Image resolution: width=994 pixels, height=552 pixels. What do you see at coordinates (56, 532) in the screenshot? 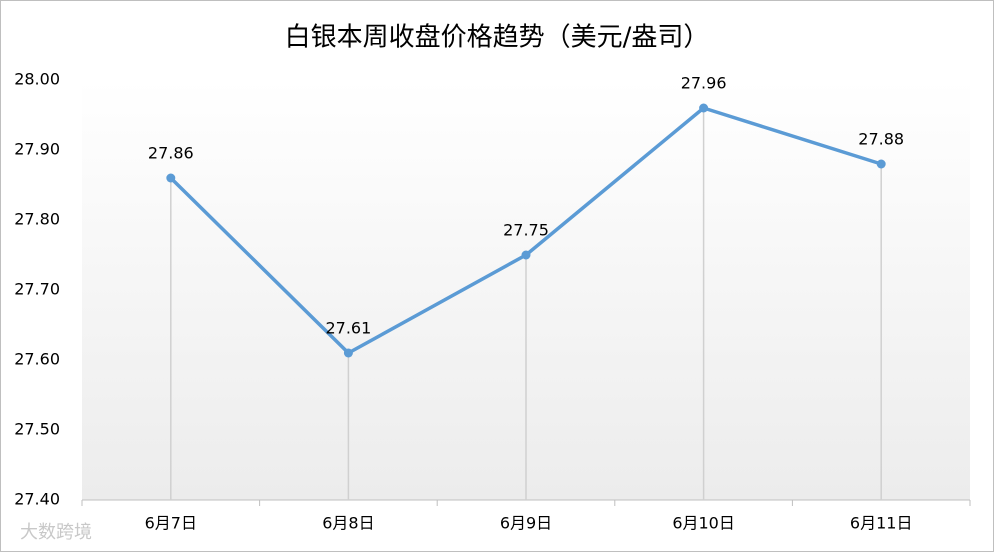
I see `watermark: 大数跨境` at bounding box center [56, 532].